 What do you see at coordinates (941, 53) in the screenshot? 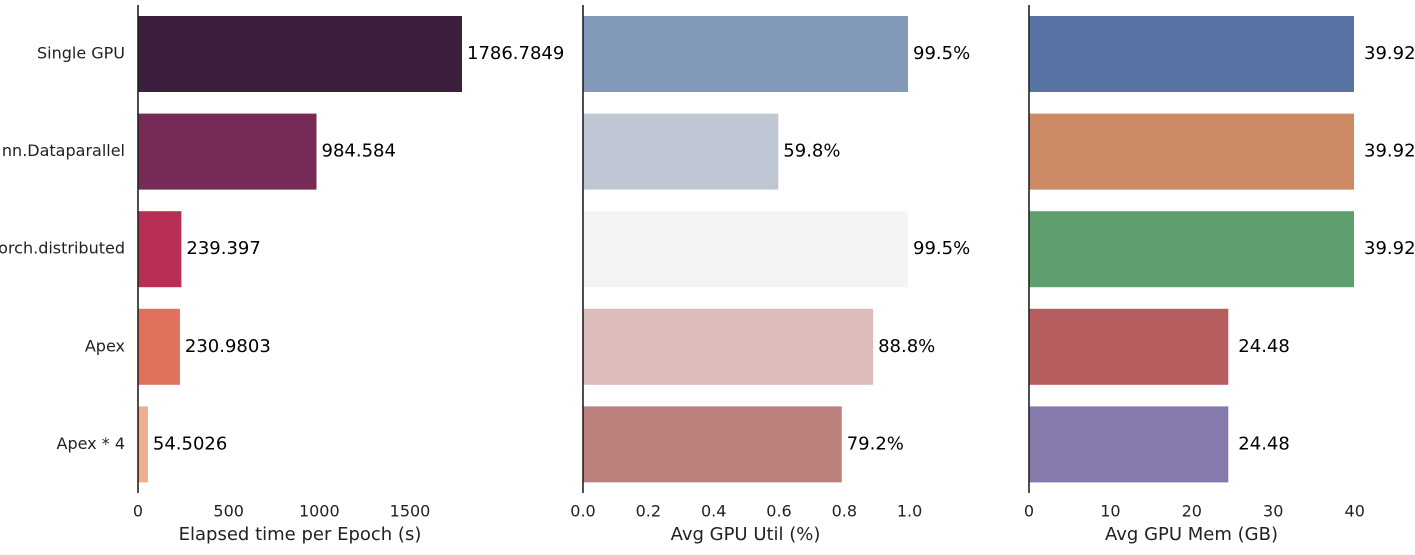
I see `value-label-2-1: 99.5%` at bounding box center [941, 53].